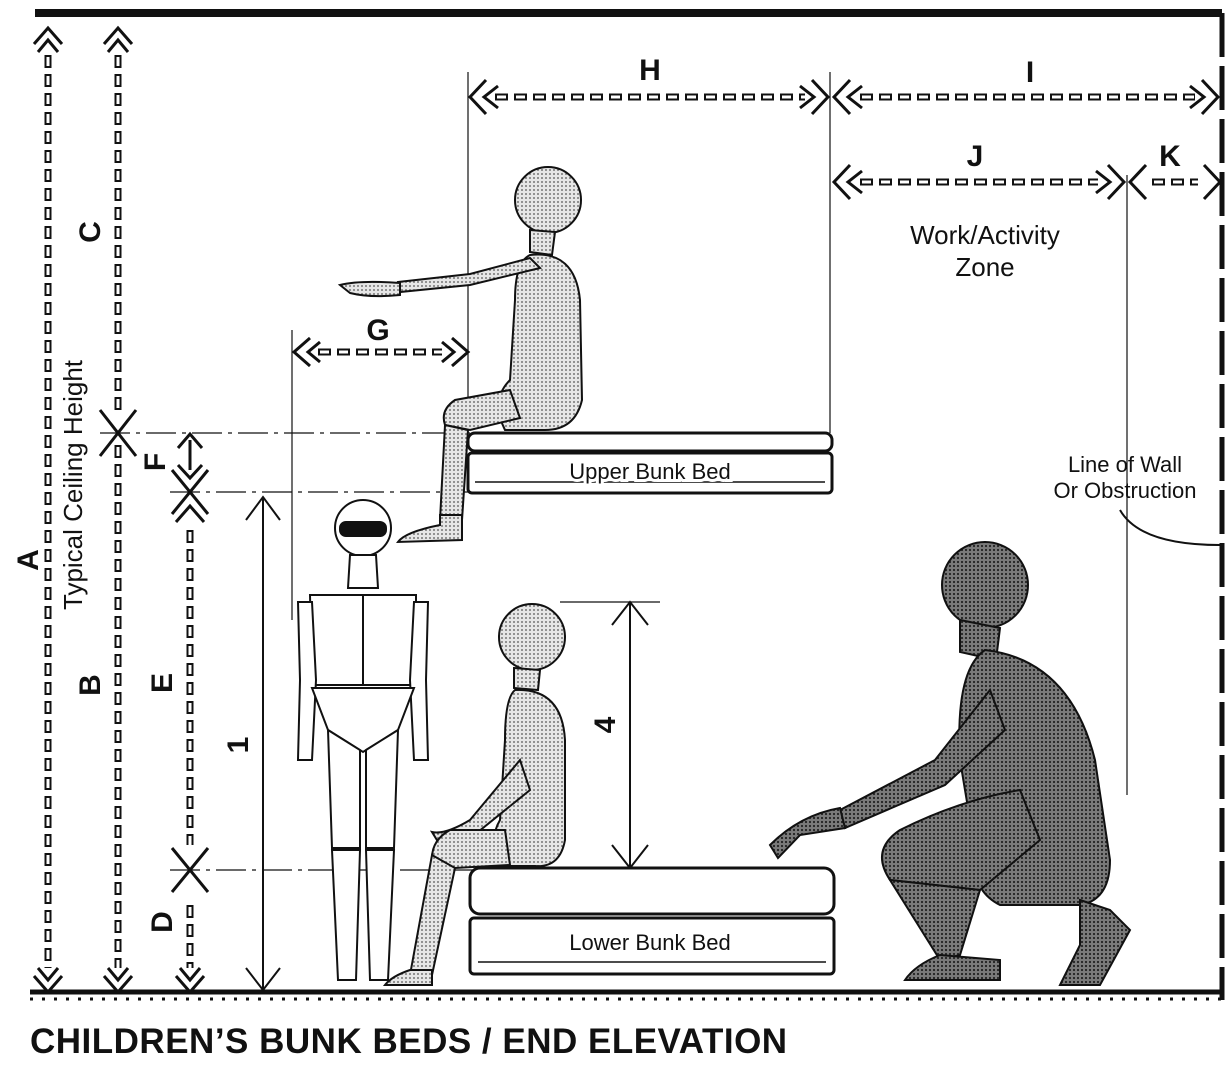  I want to click on letter-j: J, so click(975, 156).